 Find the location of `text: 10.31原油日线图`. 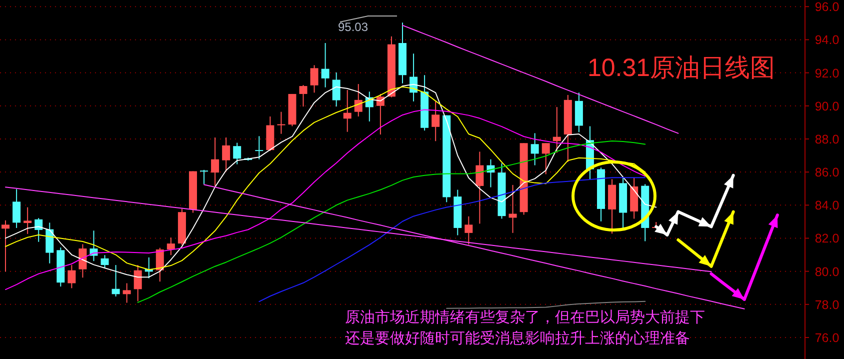

text: 10.31原油日线图 is located at coordinates (681, 68).